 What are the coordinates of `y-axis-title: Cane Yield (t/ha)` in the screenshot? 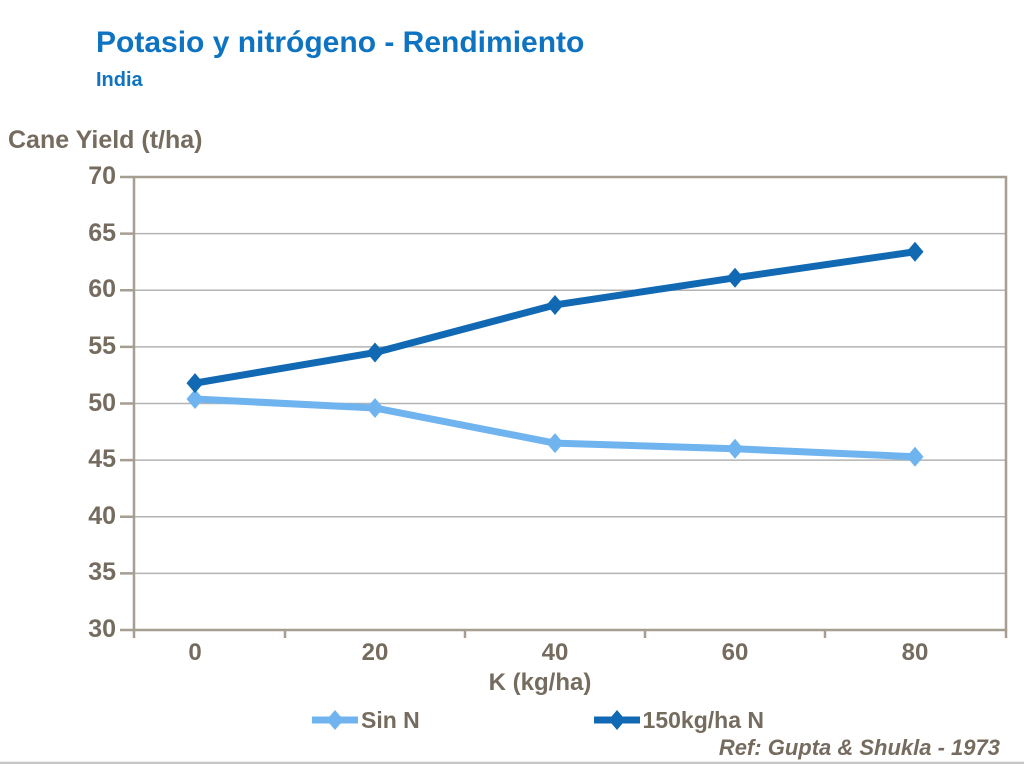 It's located at (105, 140).